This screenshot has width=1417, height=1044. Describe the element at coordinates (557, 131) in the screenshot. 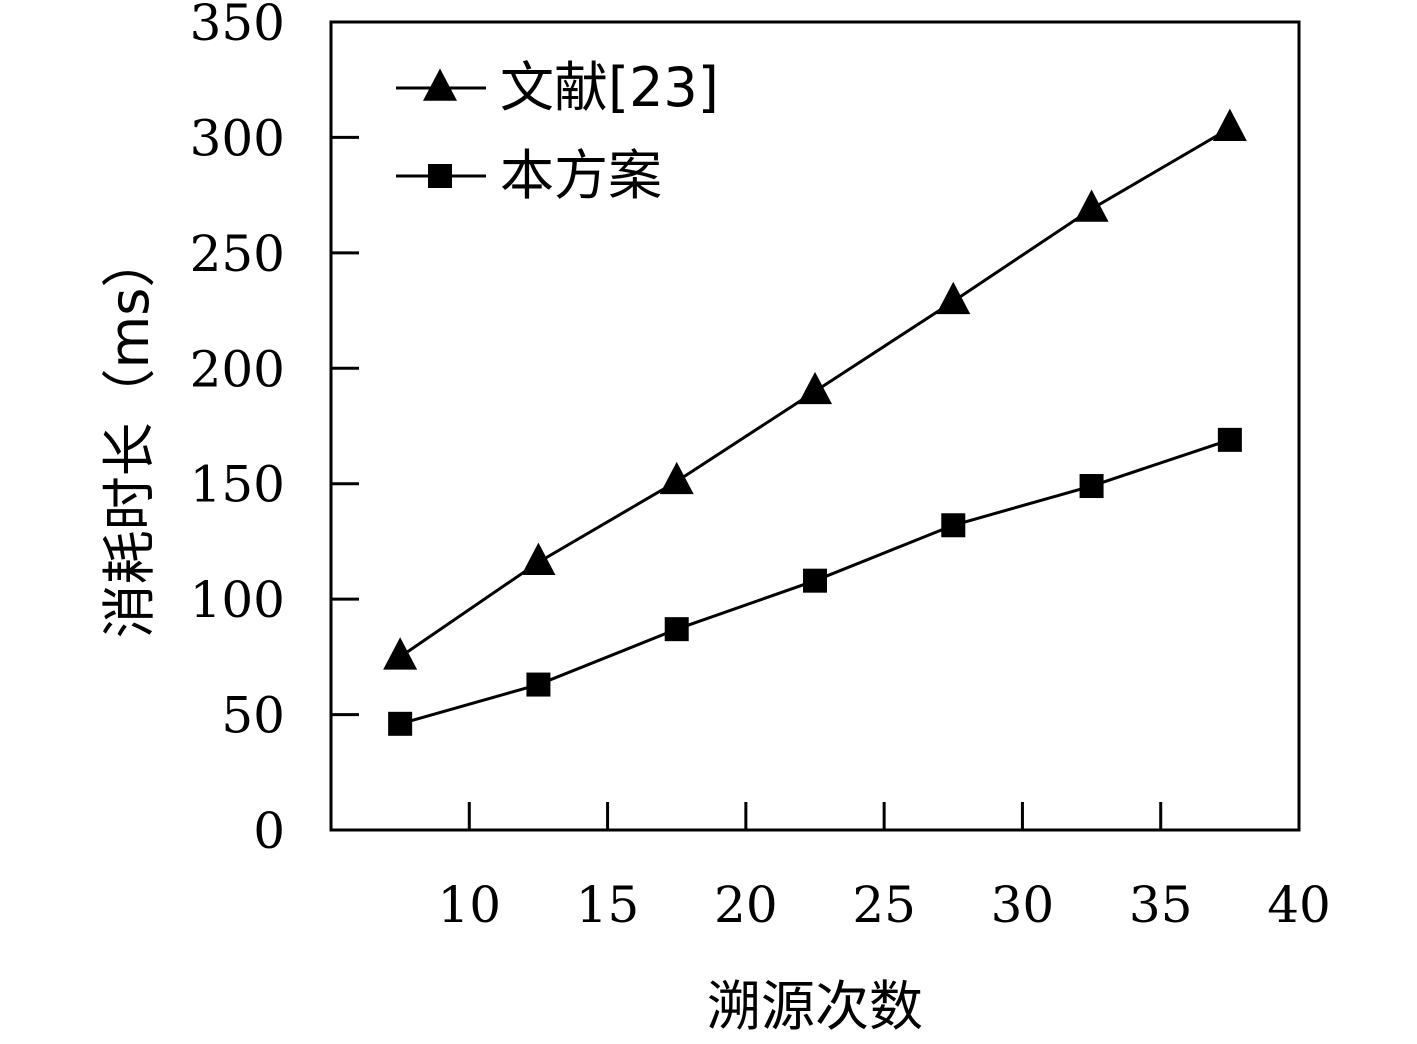

I see `legend: 文献[23] 本方案` at that location.